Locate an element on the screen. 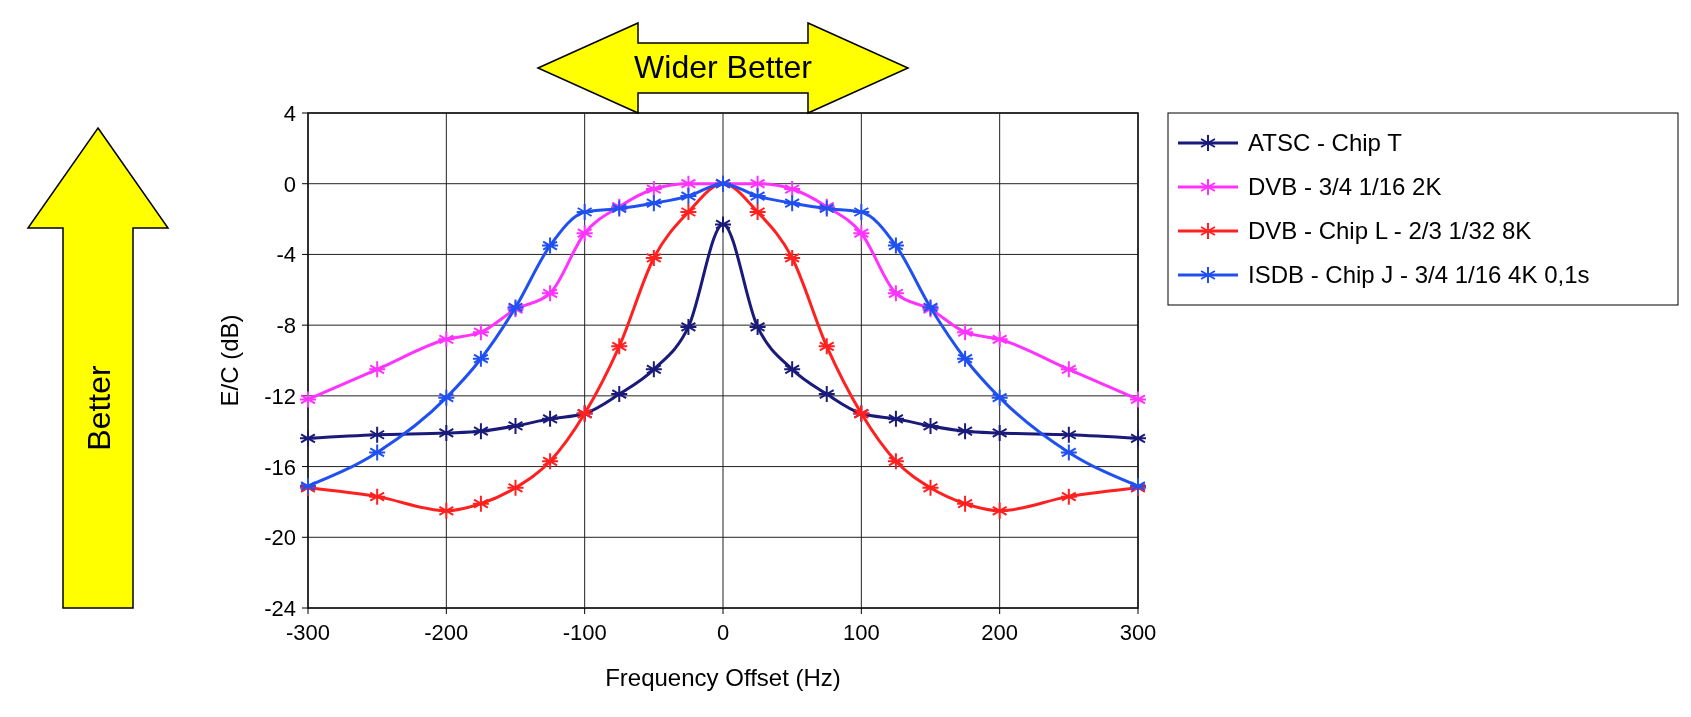 The width and height of the screenshot is (1691, 717). y-axis-title: E/C (dB) is located at coordinates (229, 360).